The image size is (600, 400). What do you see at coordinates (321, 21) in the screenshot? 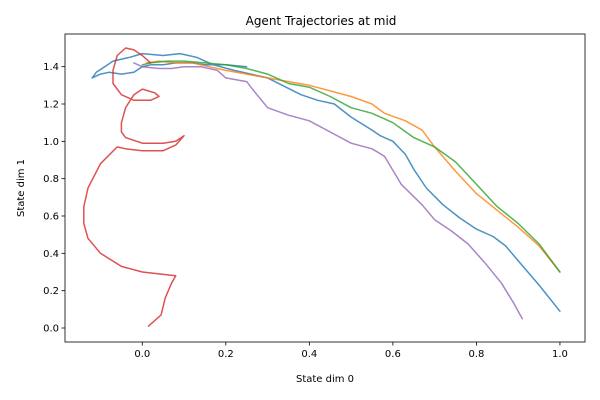
I see `chart-title: Agent Trajectories at mid` at bounding box center [321, 21].